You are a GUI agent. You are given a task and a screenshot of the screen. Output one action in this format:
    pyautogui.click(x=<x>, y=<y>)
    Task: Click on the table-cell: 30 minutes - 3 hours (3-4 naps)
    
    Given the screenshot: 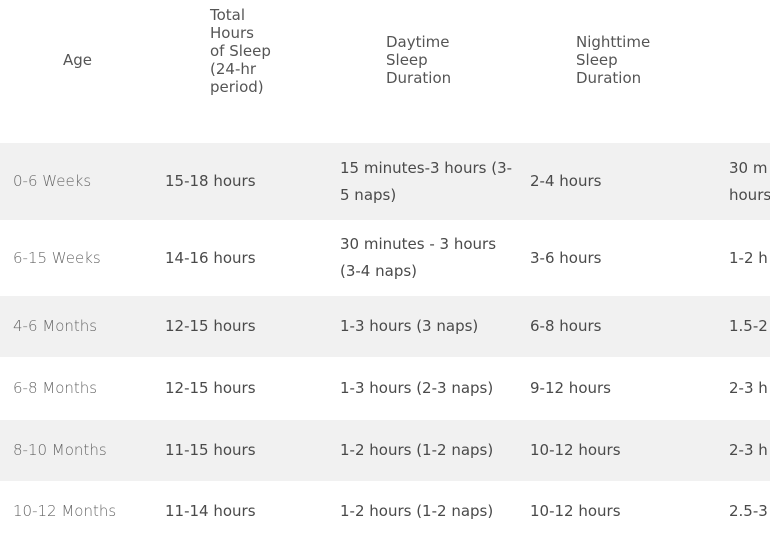 What is the action you would take?
    pyautogui.click(x=418, y=257)
    